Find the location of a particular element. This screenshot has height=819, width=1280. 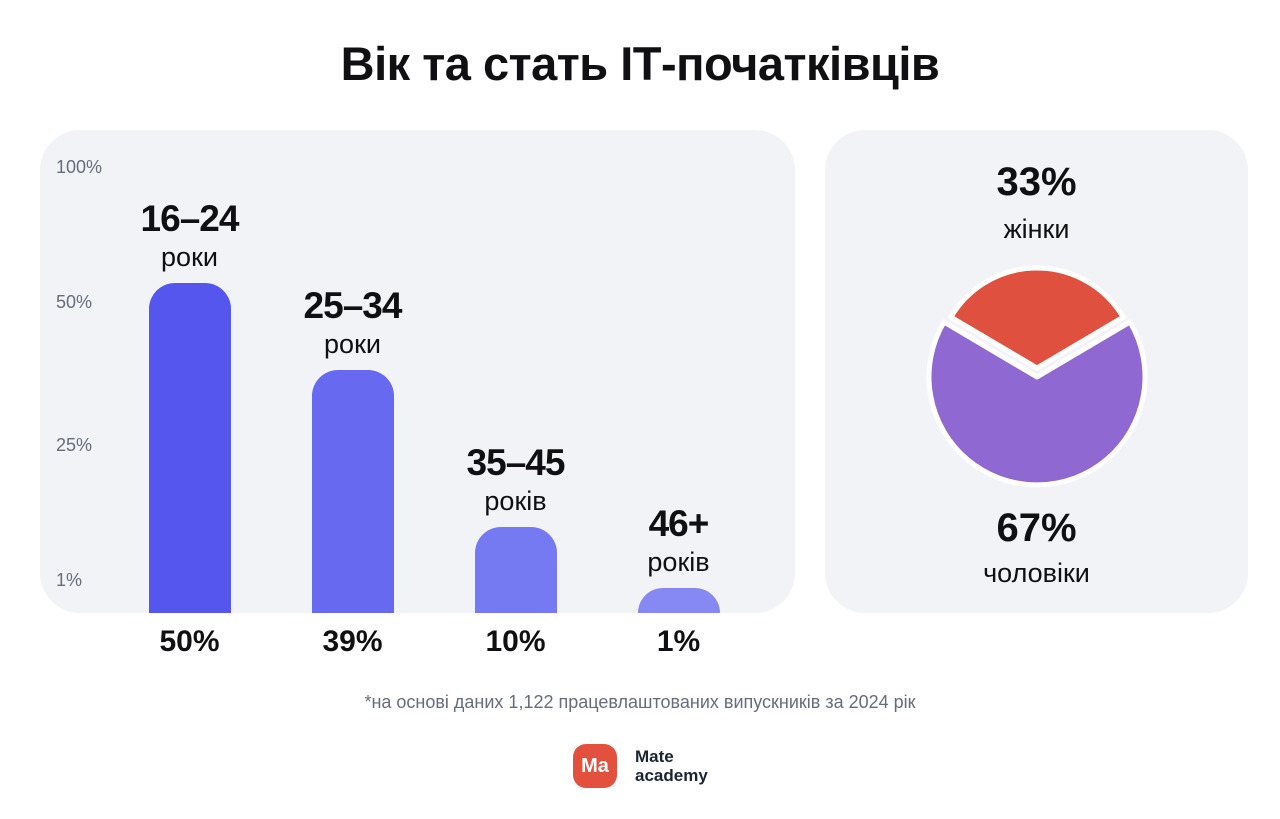

bar-category-label: 16–24 is located at coordinates (190, 219).